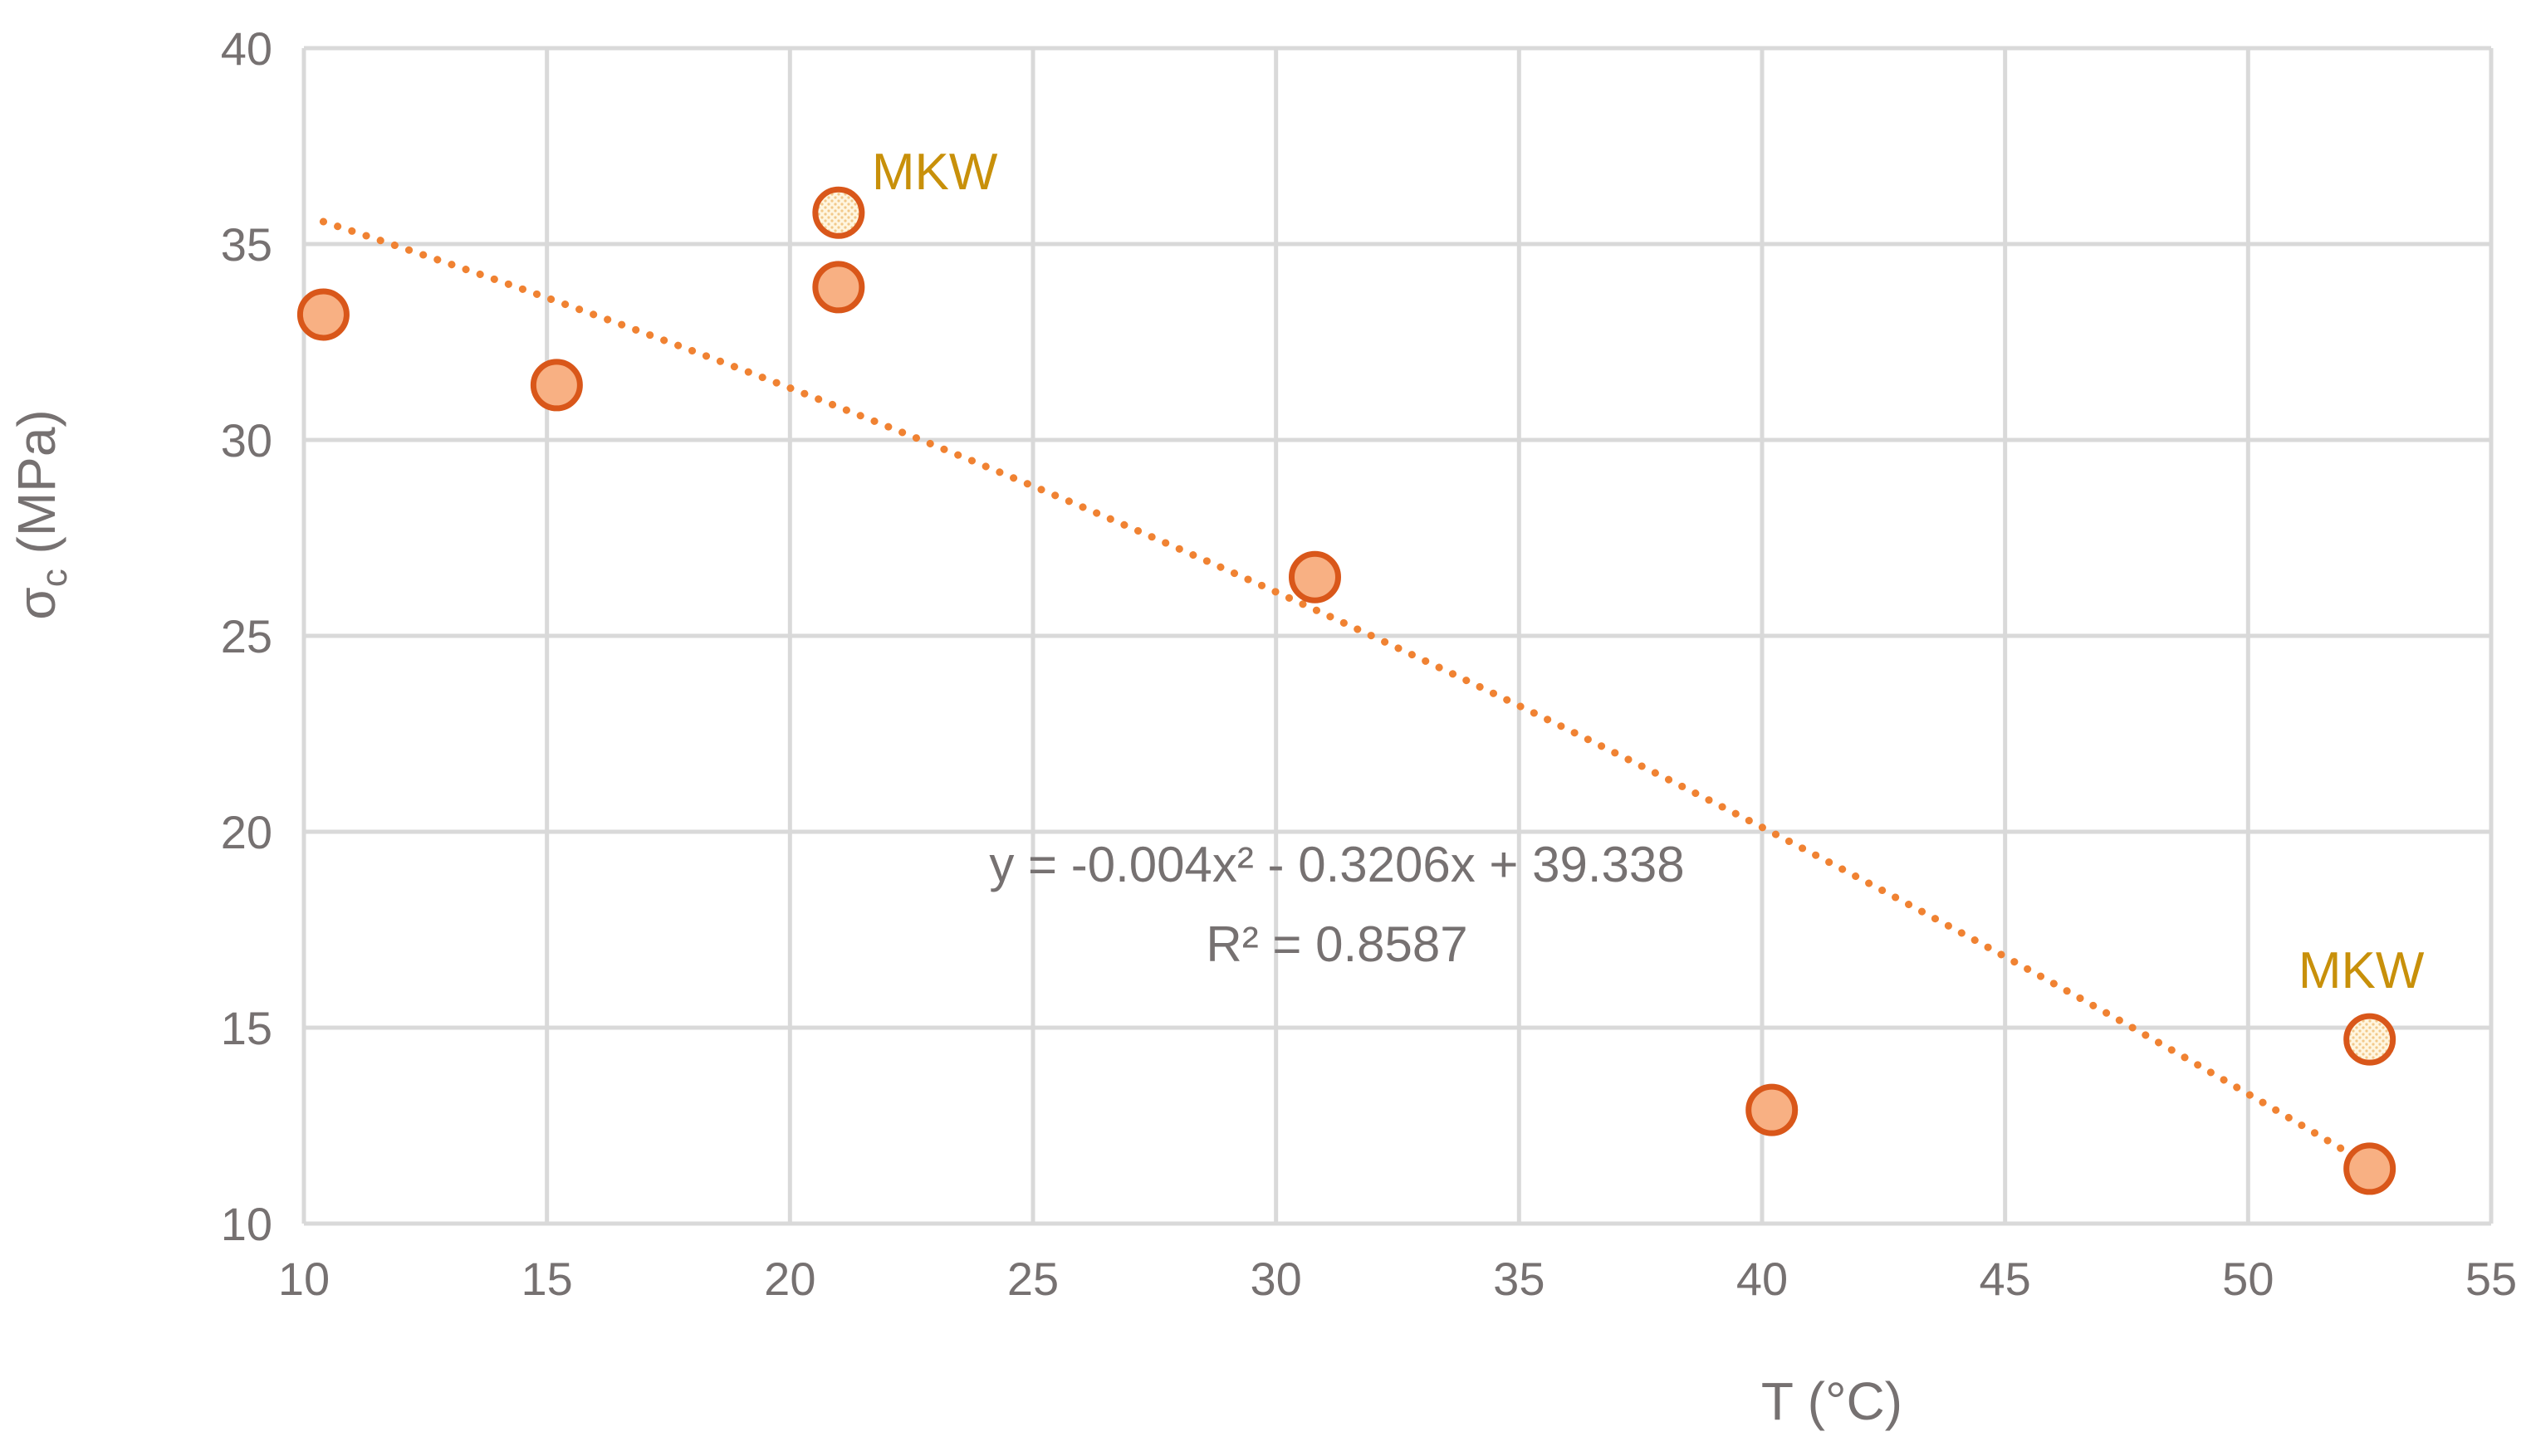  Describe the element at coordinates (2005, 1279) in the screenshot. I see `x-tick-label: 45` at that location.